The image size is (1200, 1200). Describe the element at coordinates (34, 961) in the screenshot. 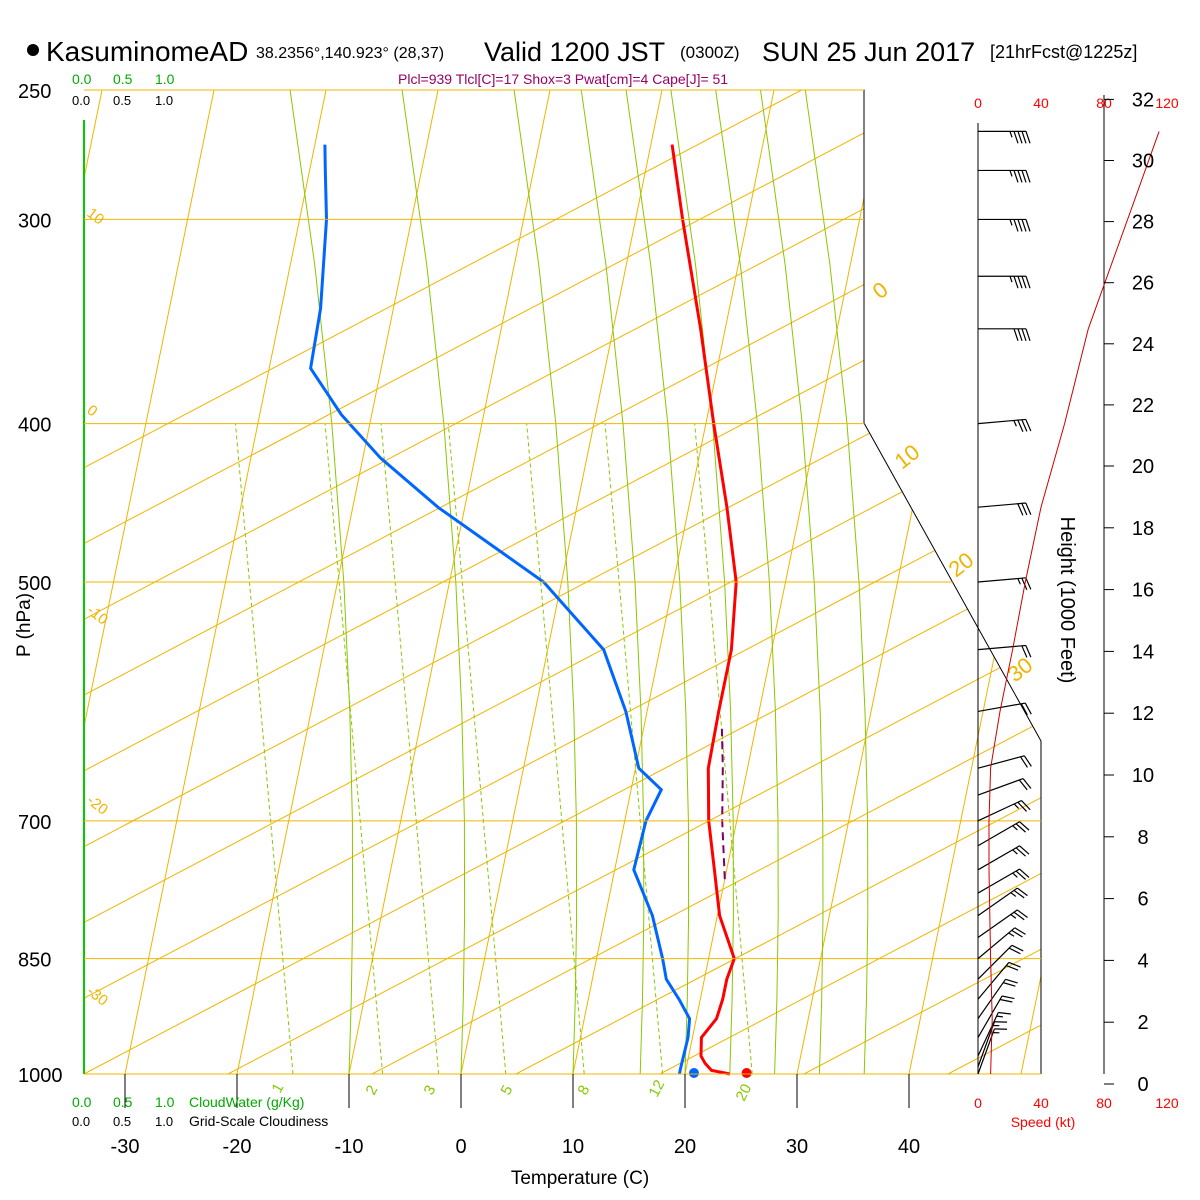

I see `pressure-tick-label: 850` at that location.